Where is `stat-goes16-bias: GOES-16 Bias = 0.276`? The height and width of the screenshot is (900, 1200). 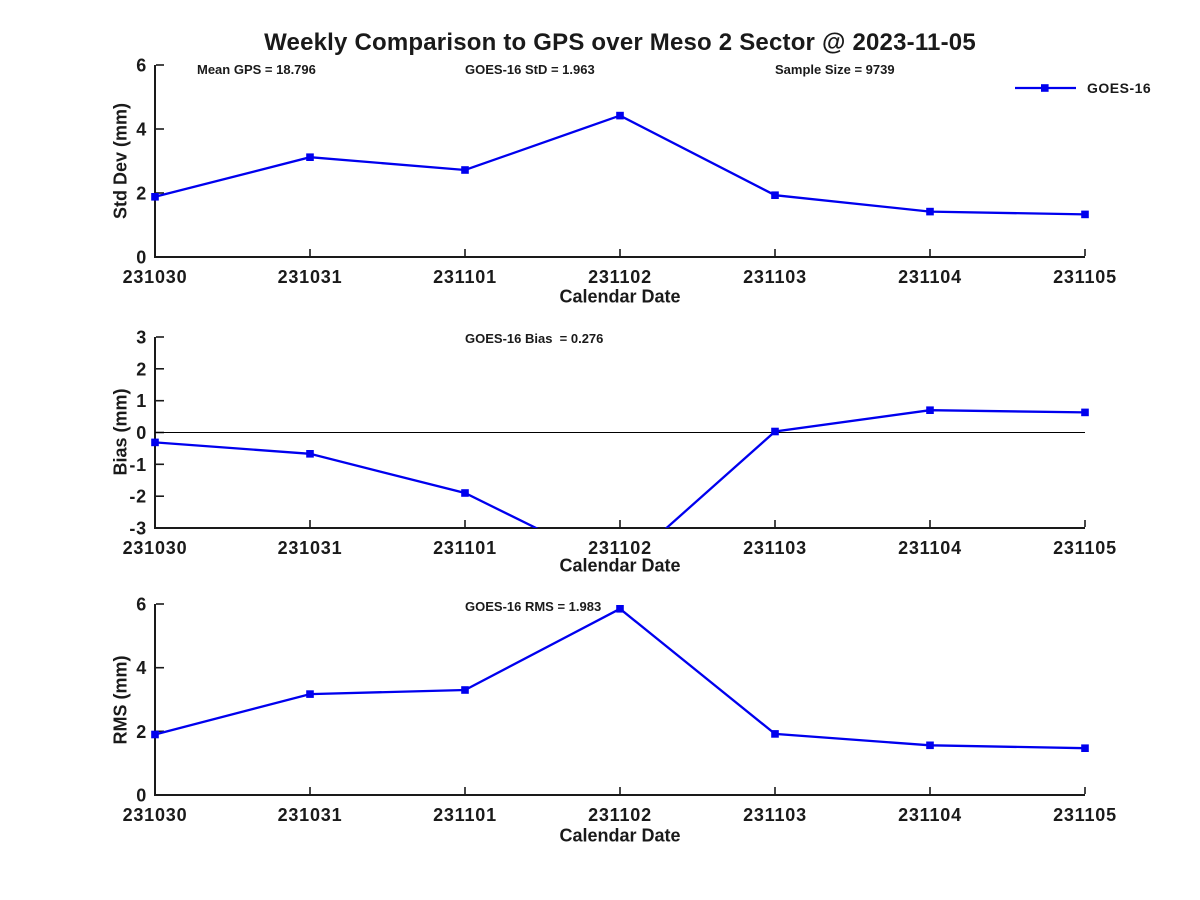
stat-goes16-bias: GOES-16 Bias = 0.276 is located at coordinates (534, 338).